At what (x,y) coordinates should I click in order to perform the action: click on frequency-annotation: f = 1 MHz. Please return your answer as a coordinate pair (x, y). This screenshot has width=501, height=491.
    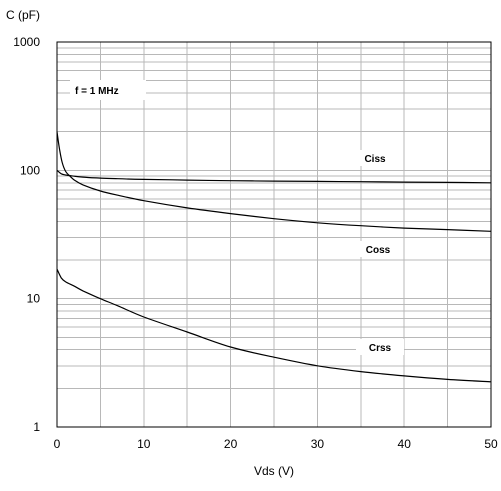
    Looking at the image, I should click on (108, 90).